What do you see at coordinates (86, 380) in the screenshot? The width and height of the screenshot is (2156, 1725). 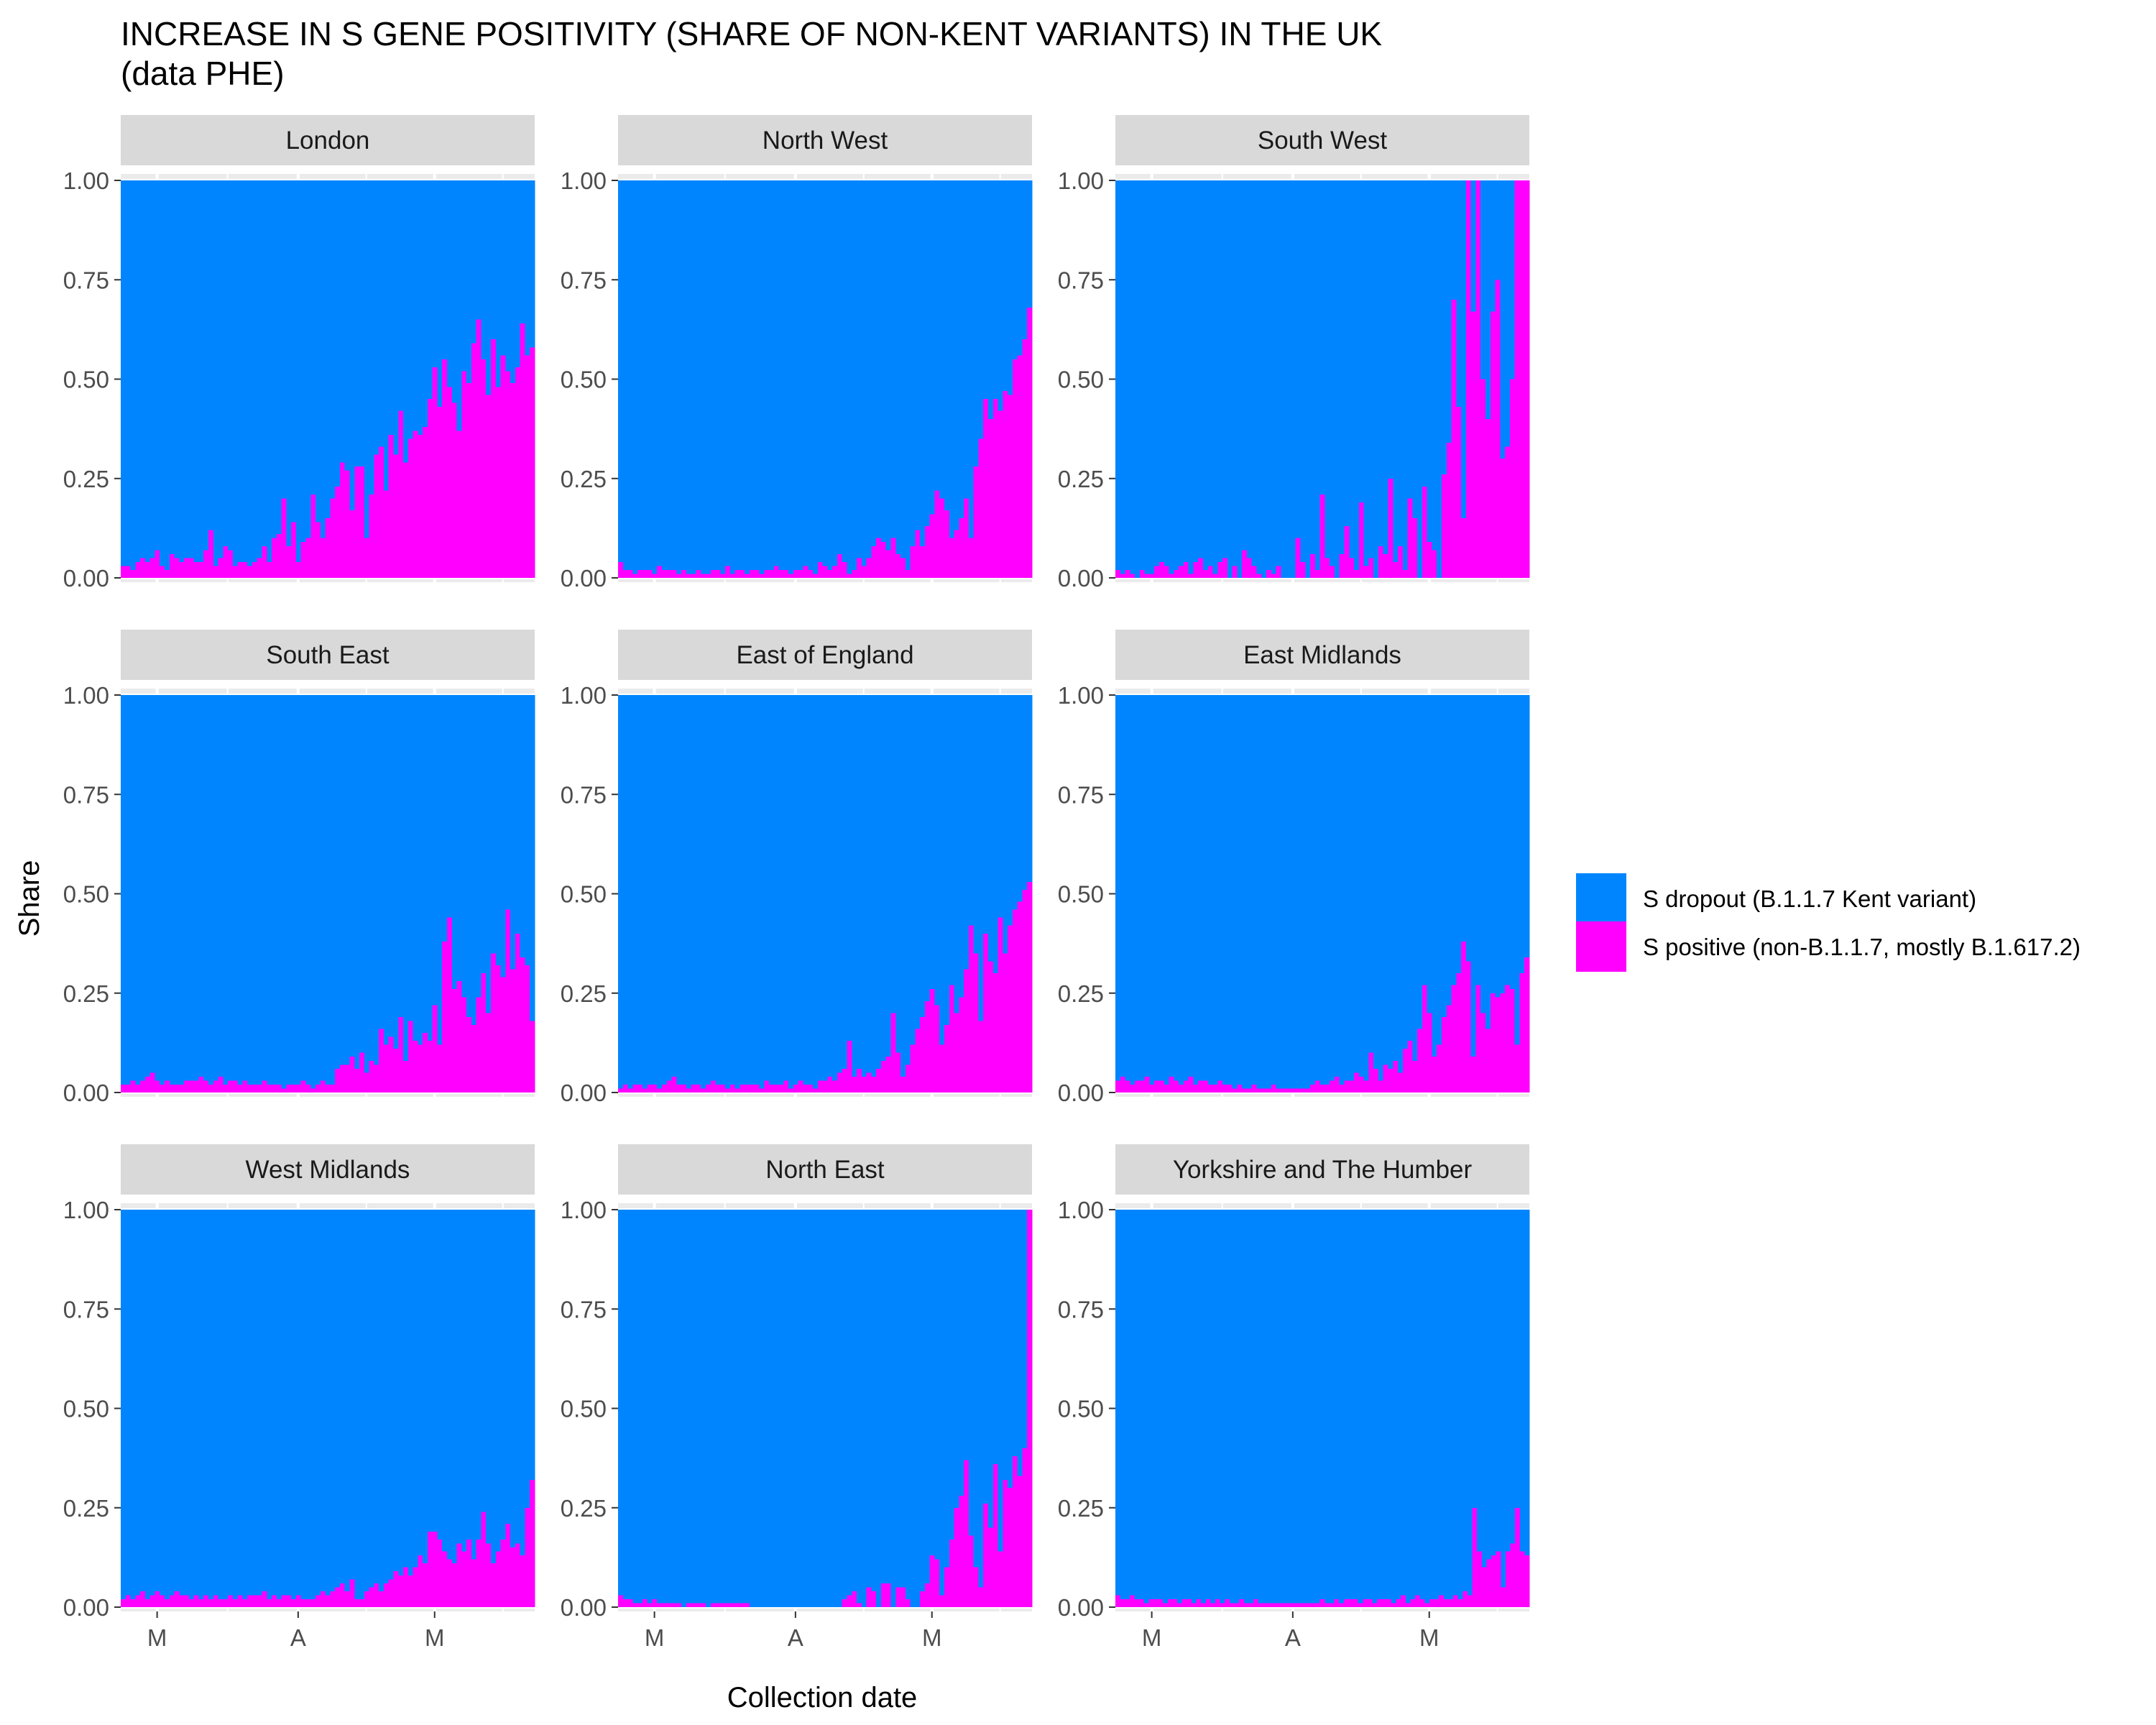 I see `y-tick-label: 0.50` at bounding box center [86, 380].